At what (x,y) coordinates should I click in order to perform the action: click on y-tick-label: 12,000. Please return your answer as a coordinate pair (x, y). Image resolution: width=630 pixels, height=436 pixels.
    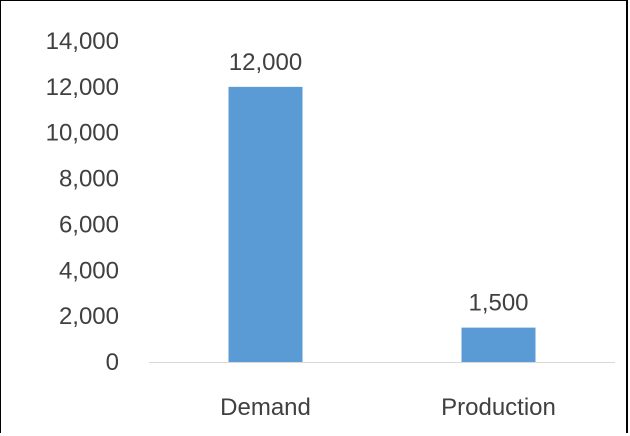
    Looking at the image, I should click on (82, 87).